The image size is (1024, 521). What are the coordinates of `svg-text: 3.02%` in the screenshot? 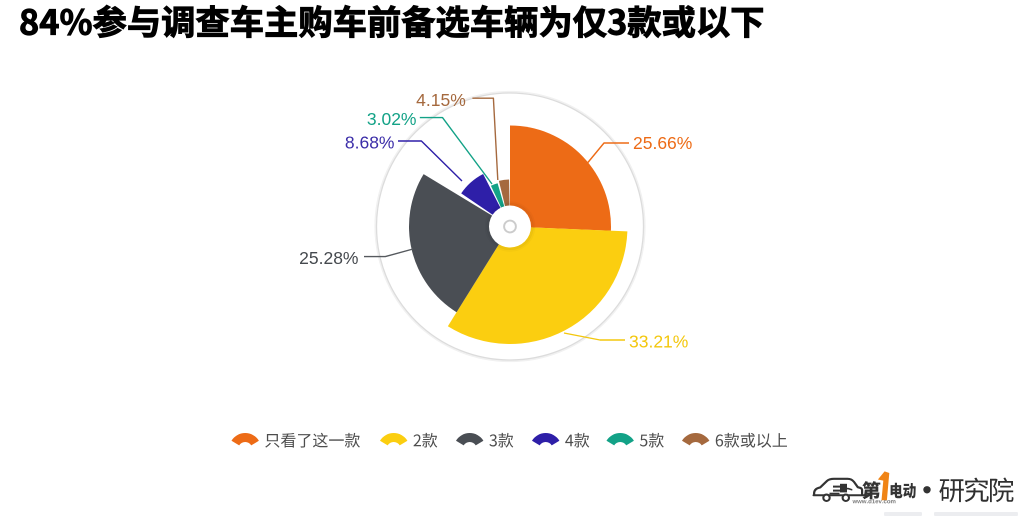 It's located at (392, 119).